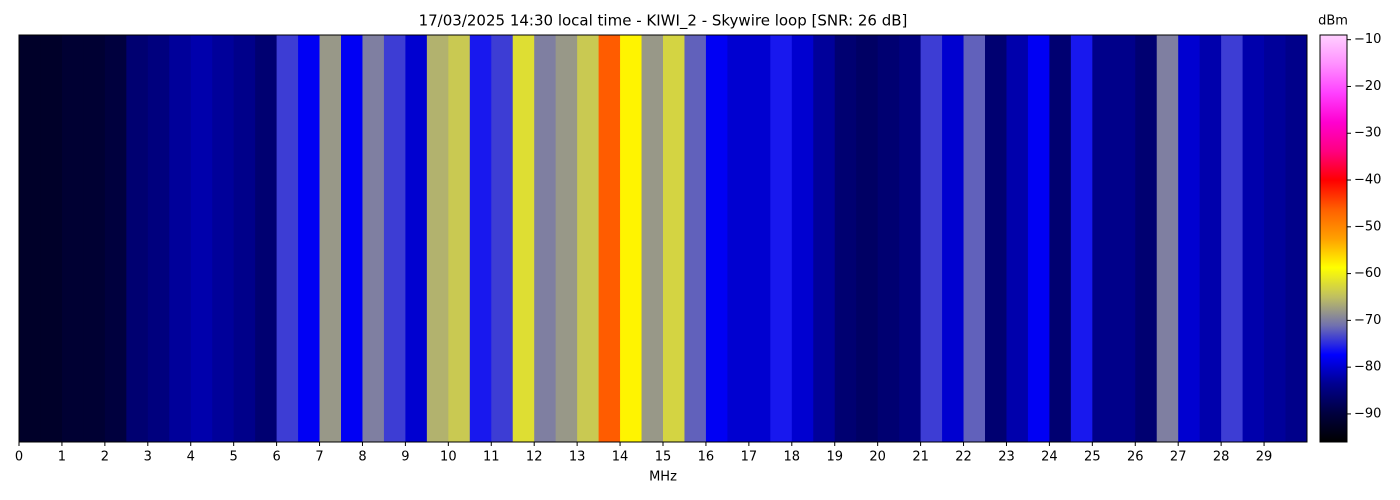  What do you see at coordinates (1135, 457) in the screenshot?
I see `x-tick-label: 26` at bounding box center [1135, 457].